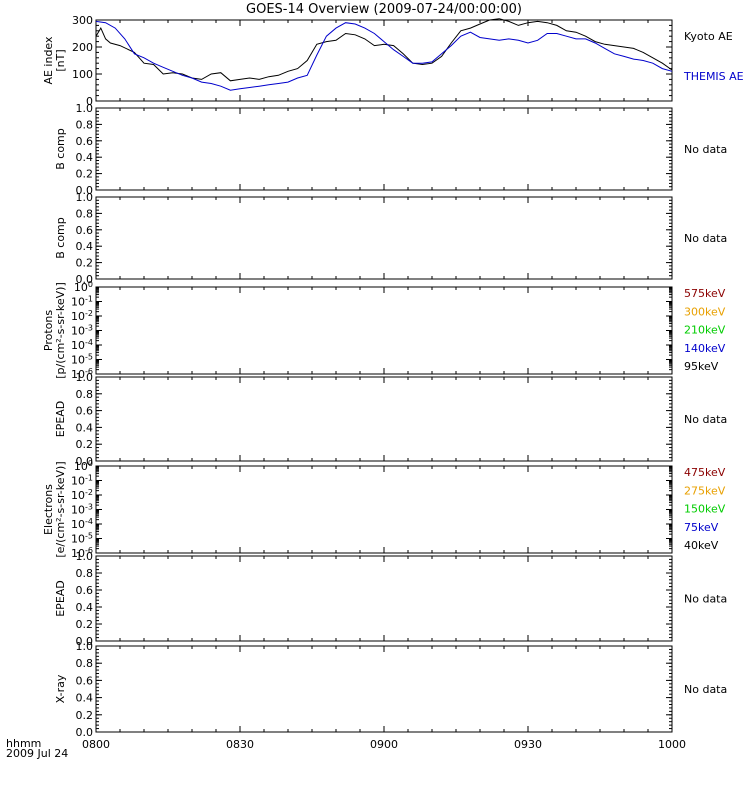  I want to click on y-tick-label: 0, so click(89, 101).